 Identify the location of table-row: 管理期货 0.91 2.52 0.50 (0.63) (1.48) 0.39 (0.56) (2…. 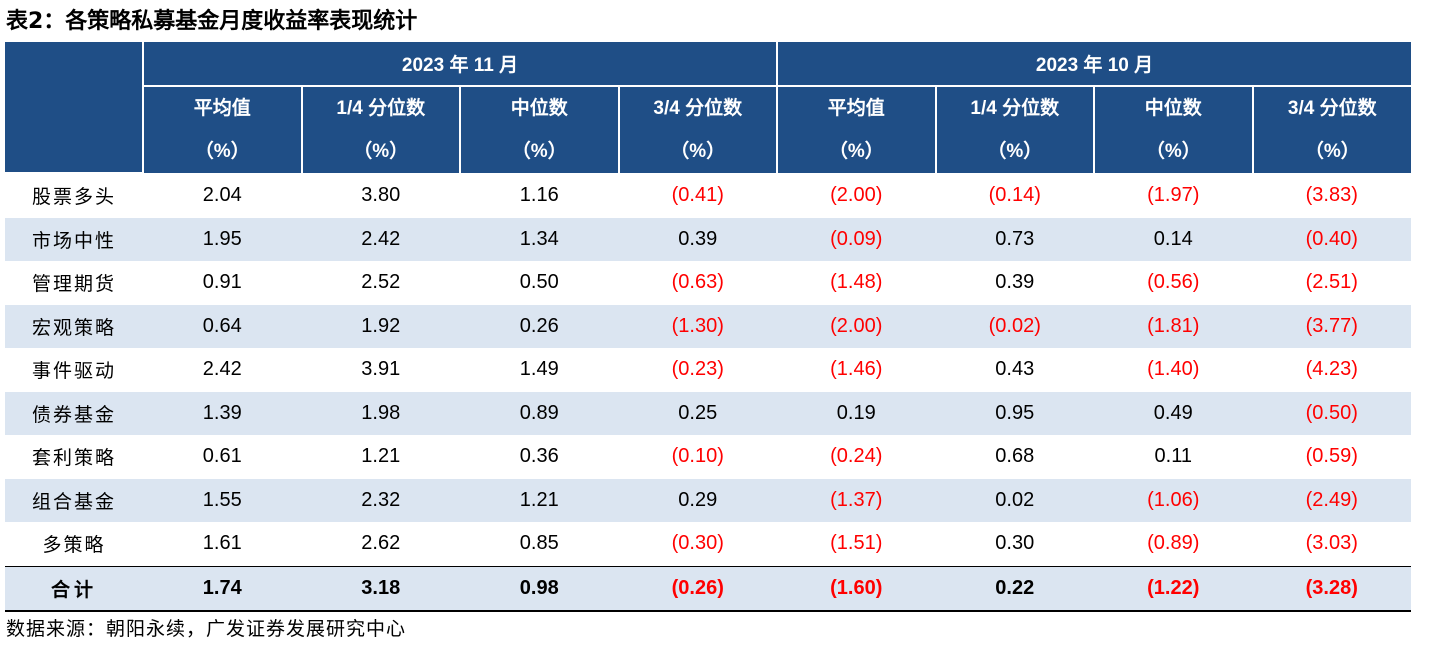
(708, 283).